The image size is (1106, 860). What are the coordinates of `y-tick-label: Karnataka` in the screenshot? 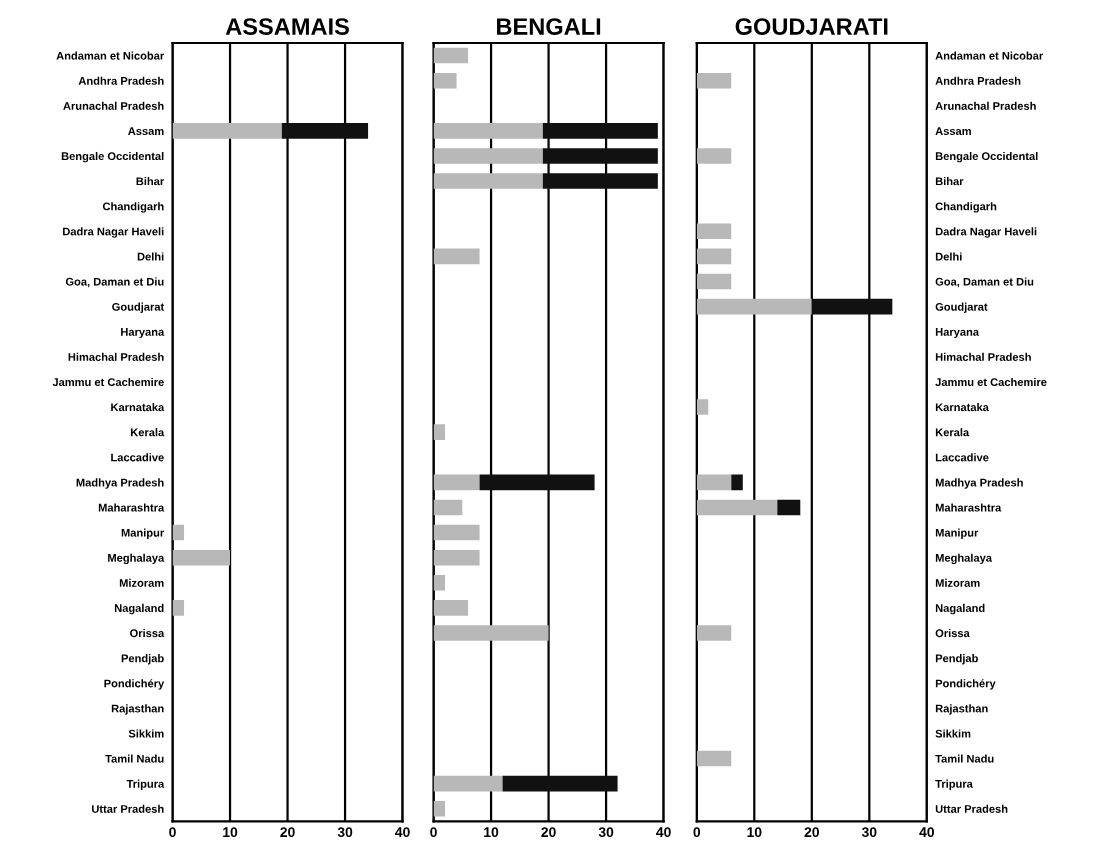 It's located at (138, 407).